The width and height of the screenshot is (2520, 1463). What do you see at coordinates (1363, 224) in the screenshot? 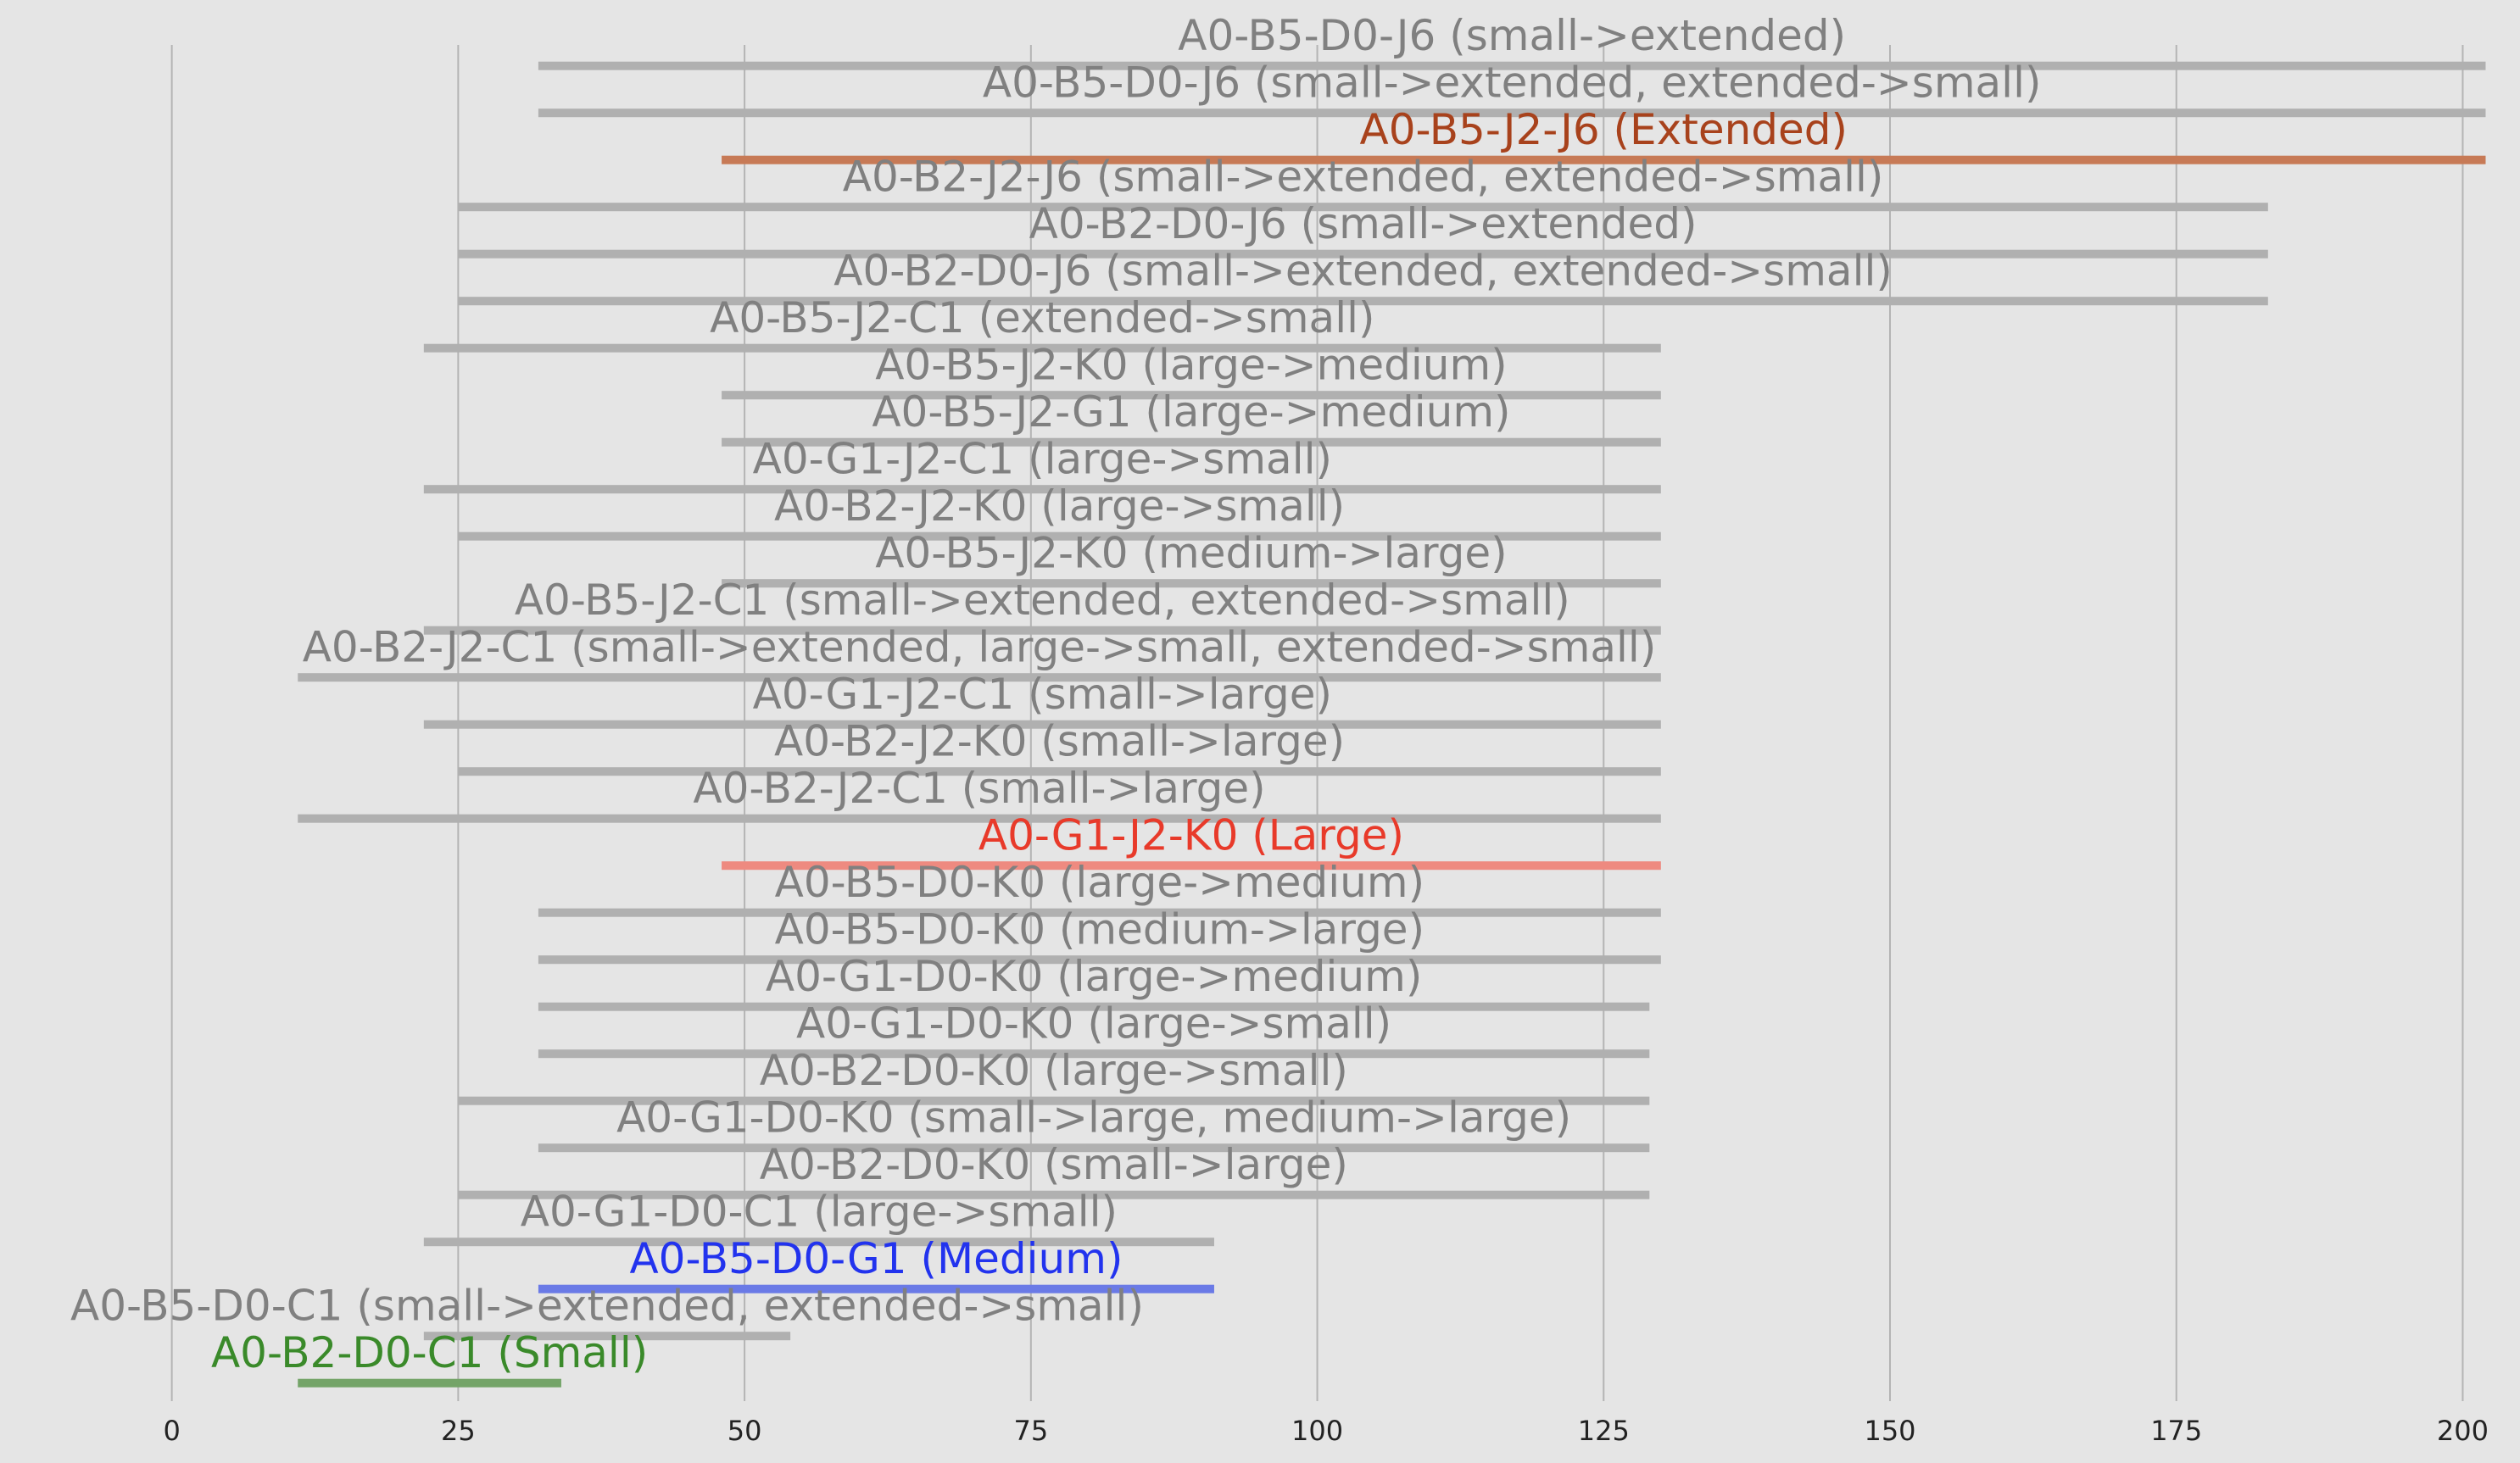
I see `bar-label: A0-B2-D0-J6 (small->extended)` at bounding box center [1363, 224].